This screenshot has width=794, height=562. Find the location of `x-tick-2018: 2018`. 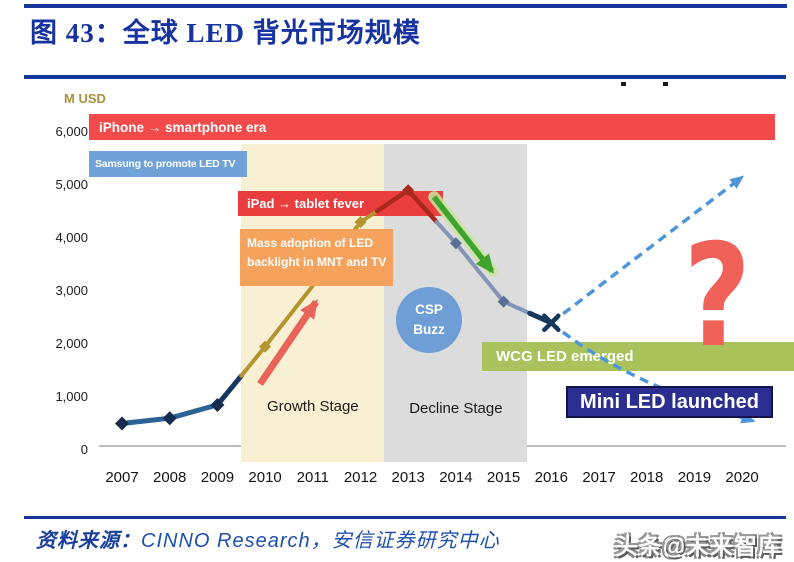

x-tick-2018: 2018 is located at coordinates (647, 477).